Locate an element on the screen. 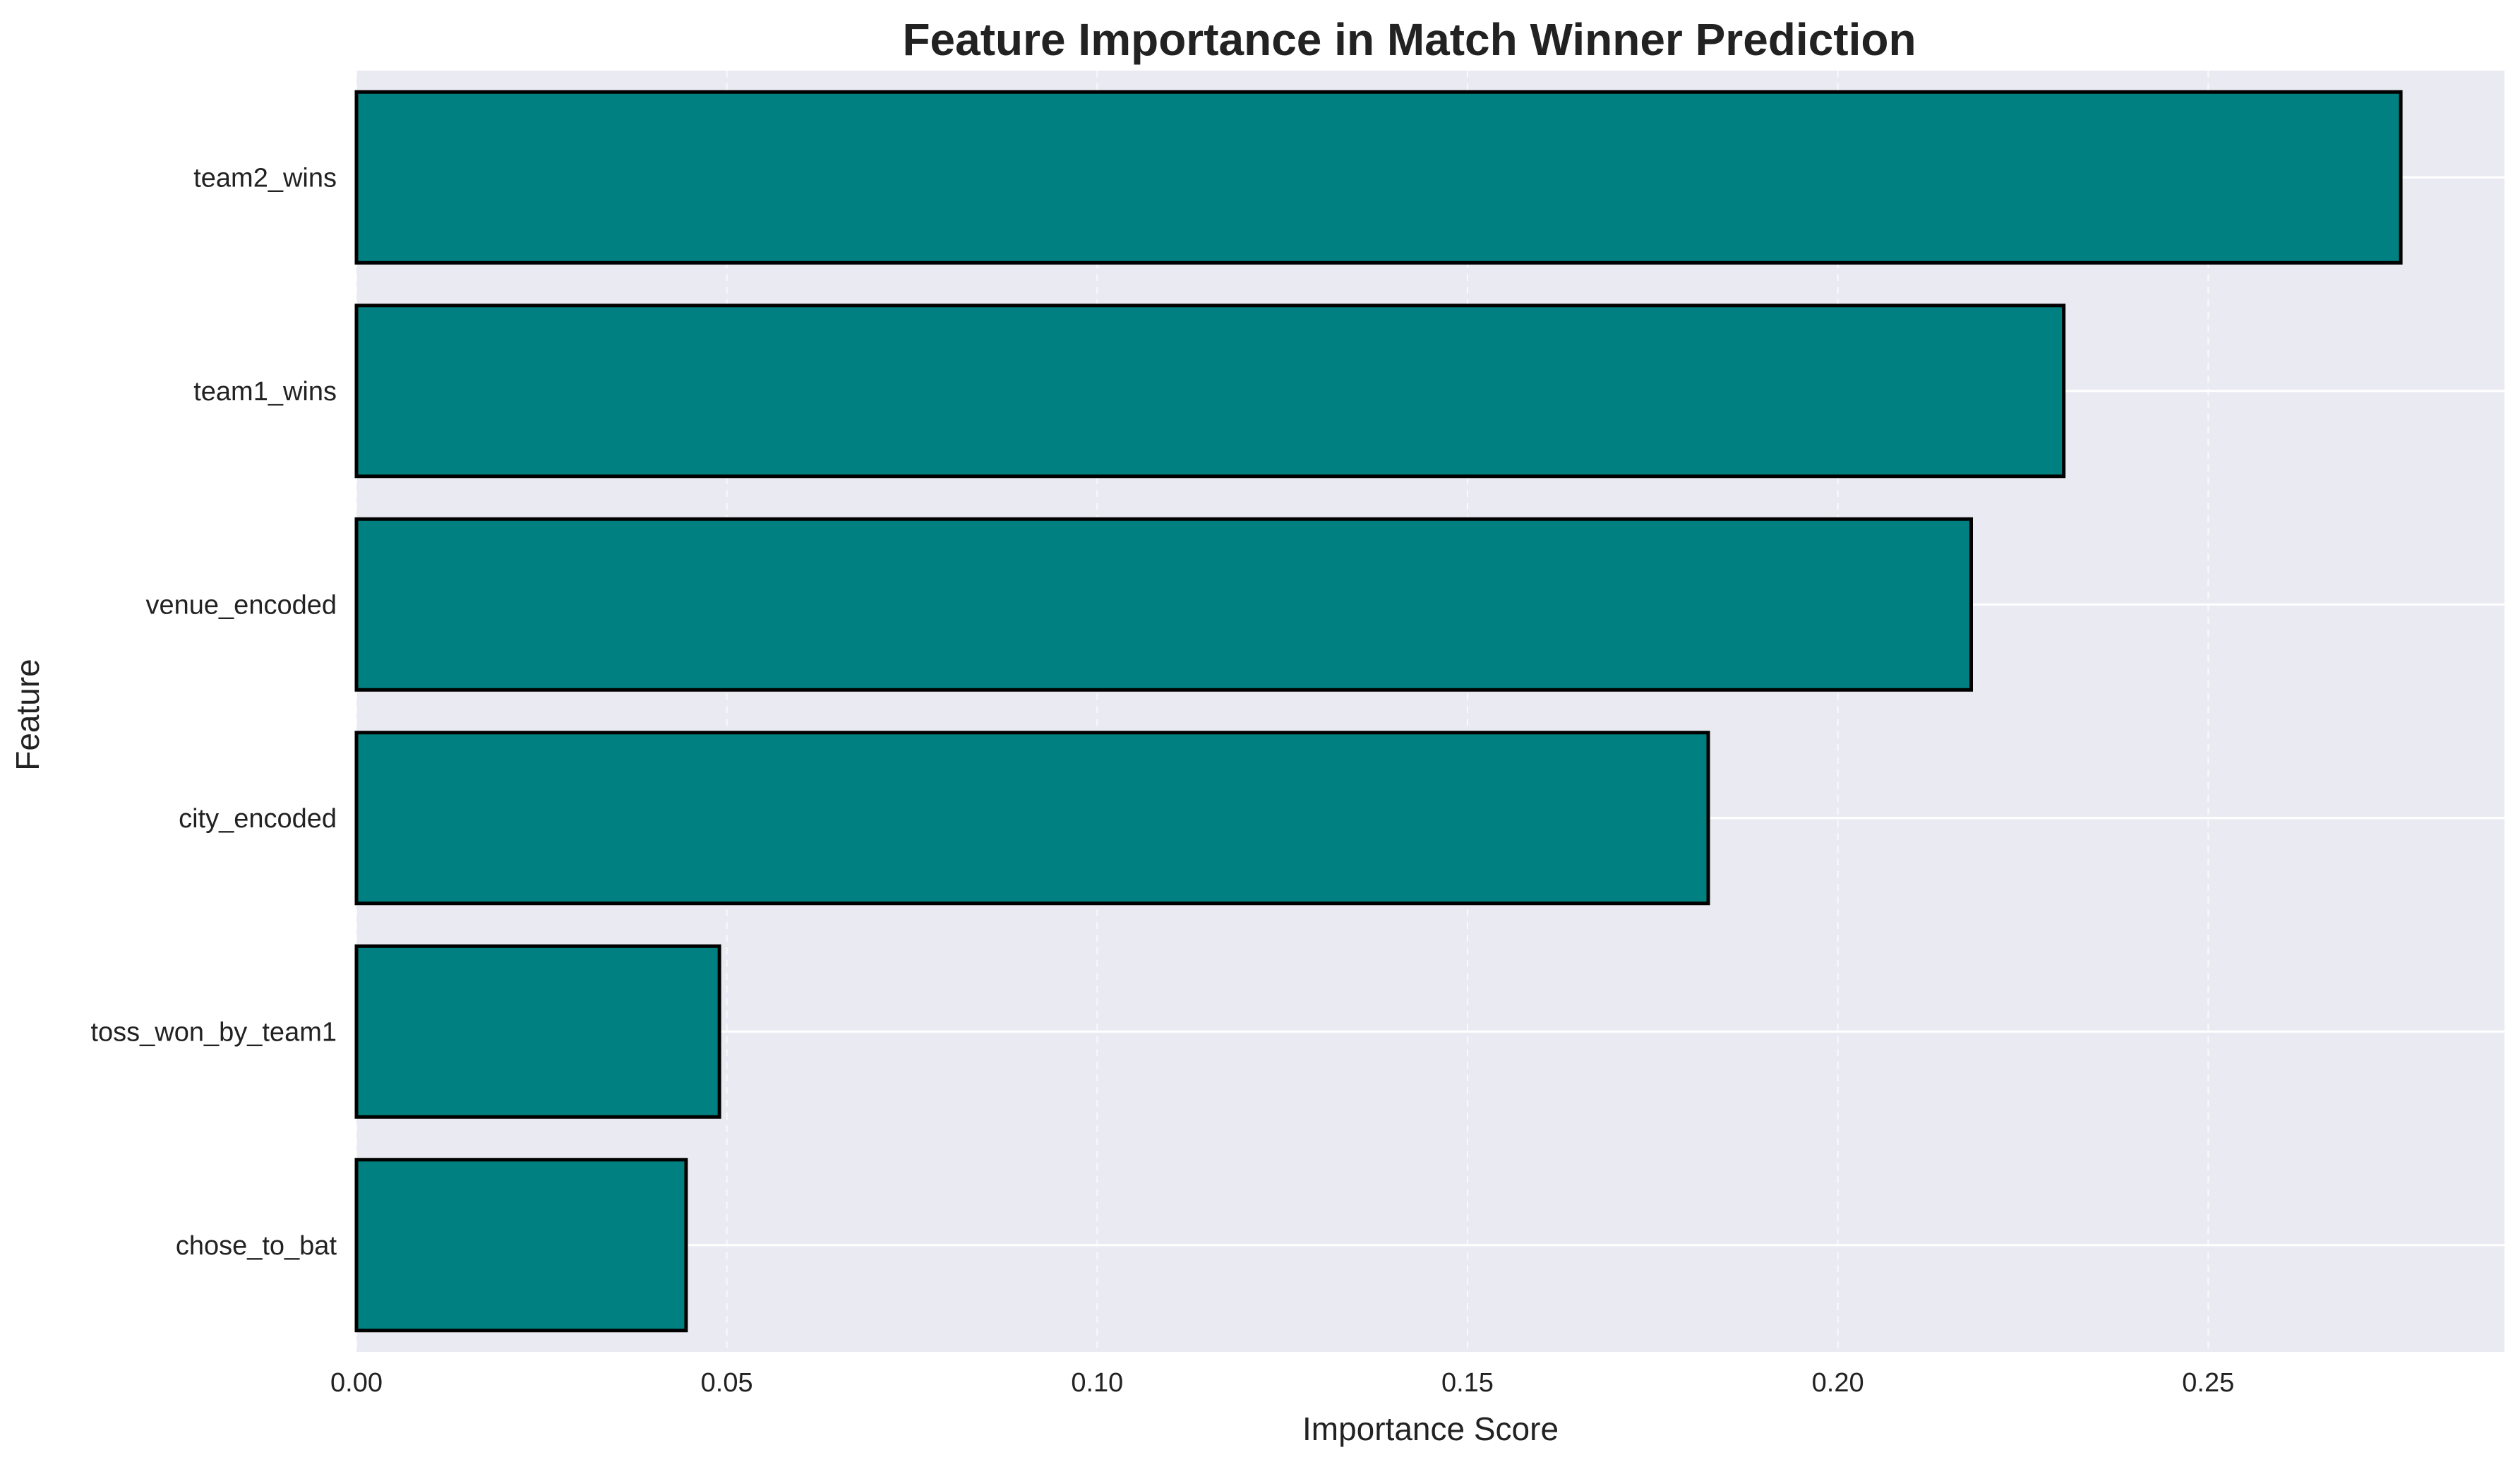  y-tick-label: city_encoded is located at coordinates (258, 819).